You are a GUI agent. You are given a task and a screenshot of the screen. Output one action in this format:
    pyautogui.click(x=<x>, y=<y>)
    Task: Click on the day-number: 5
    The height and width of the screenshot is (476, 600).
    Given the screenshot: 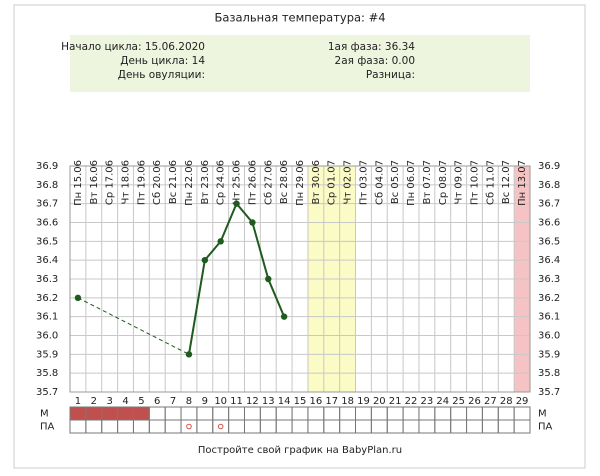 What is the action you would take?
    pyautogui.click(x=141, y=401)
    